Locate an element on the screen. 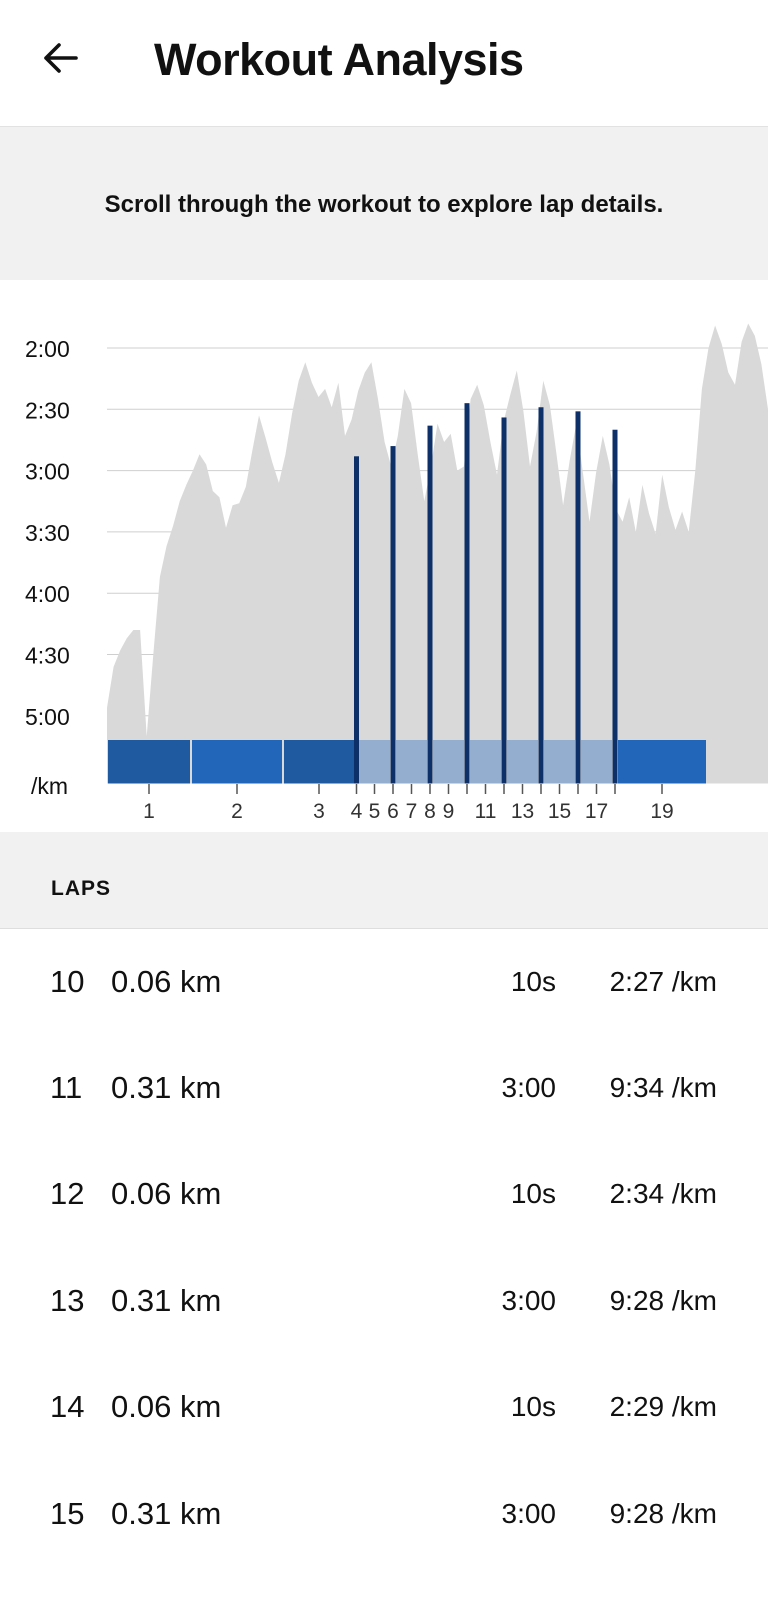 Image resolution: width=768 pixels, height=1600 pixels. lap-pace: 2:27 /km is located at coordinates (663, 981).